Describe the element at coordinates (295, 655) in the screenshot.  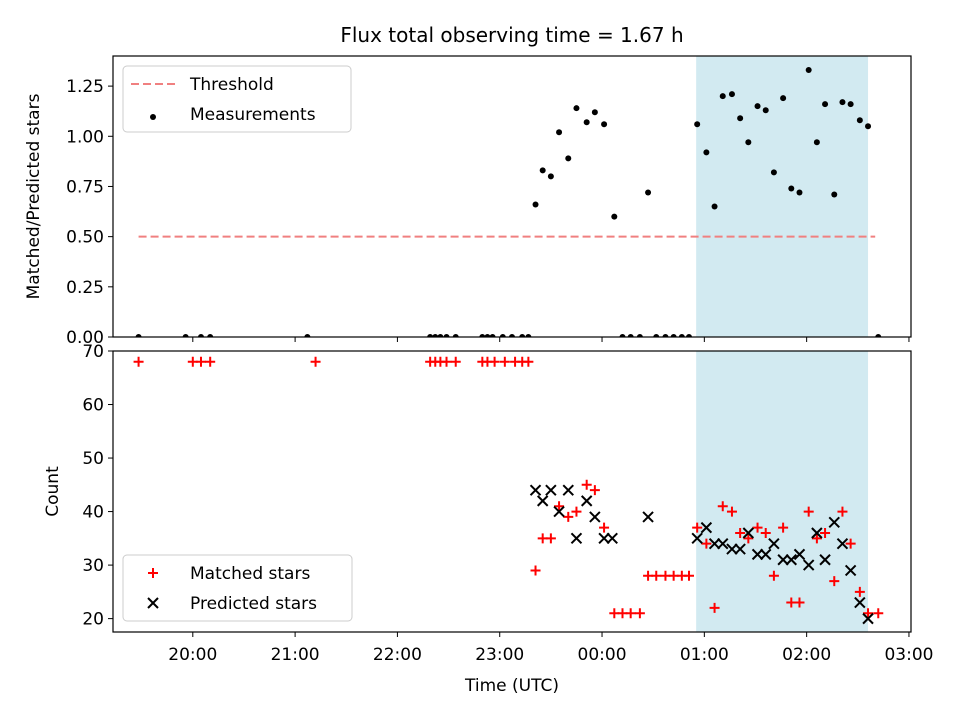
I see `x-tick-label: 21:00` at that location.